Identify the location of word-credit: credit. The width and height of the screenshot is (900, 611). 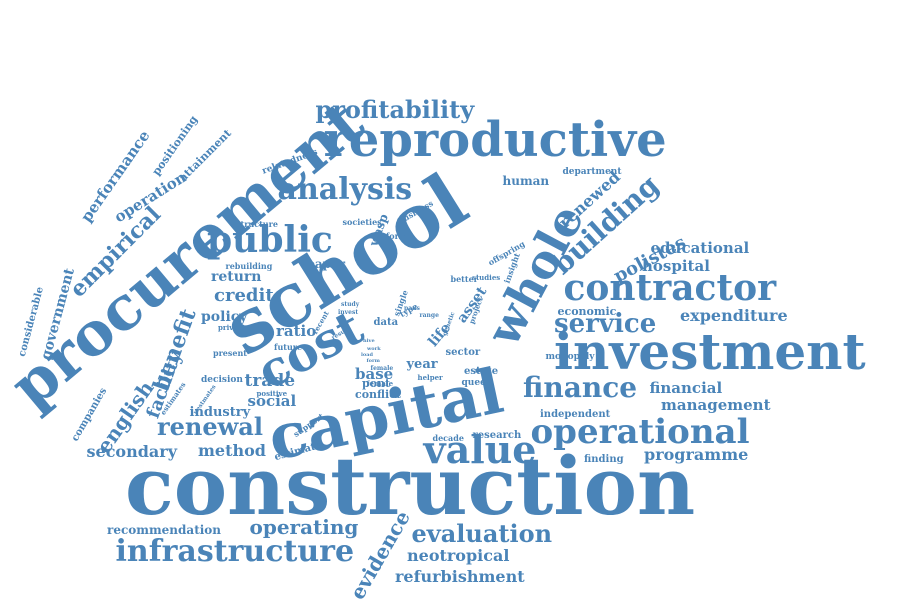
(244, 295).